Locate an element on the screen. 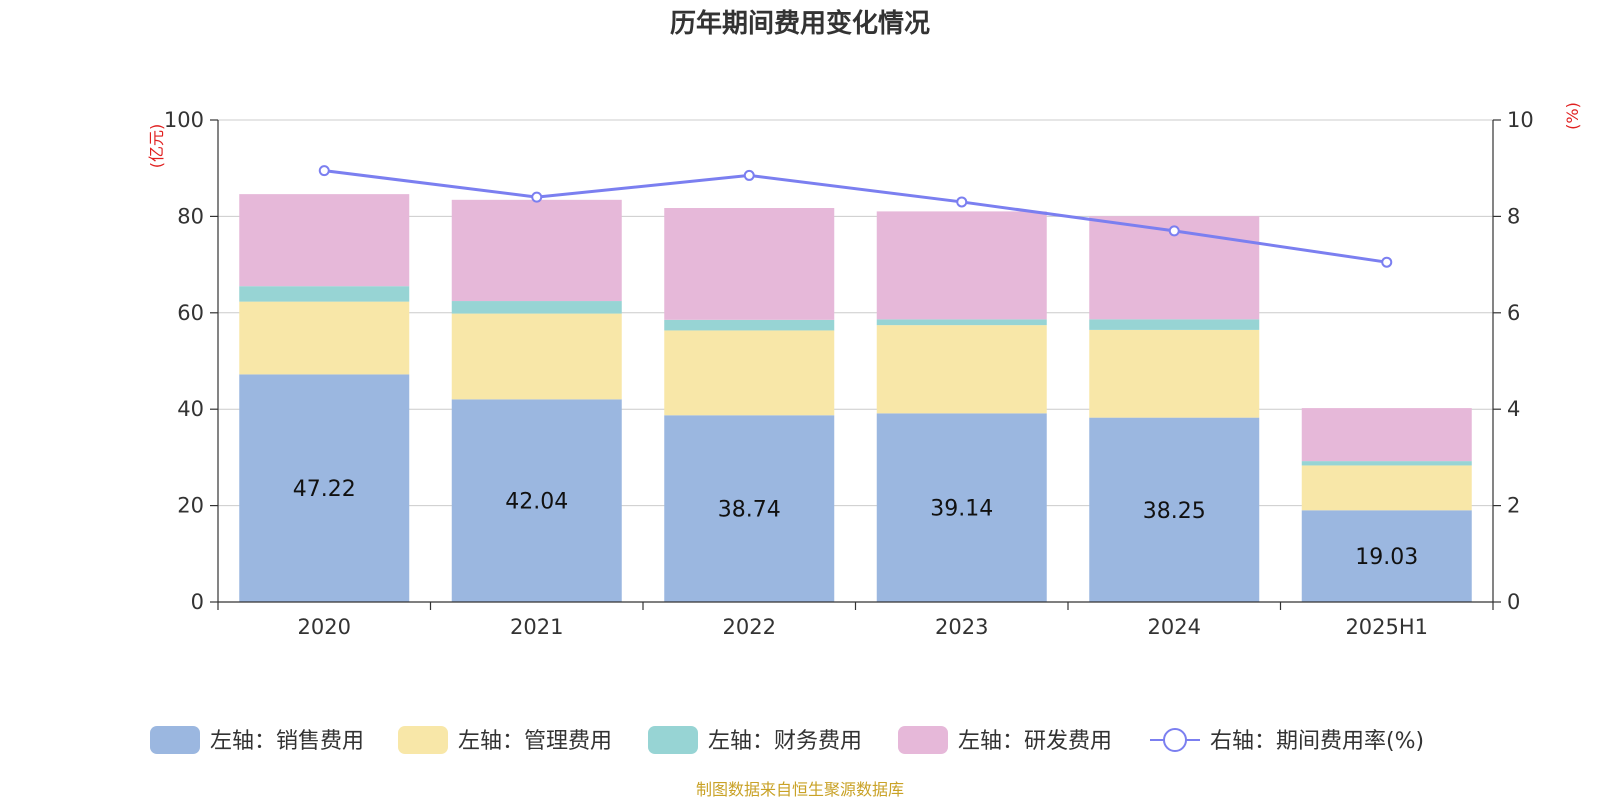  x-tick-label: 2023 is located at coordinates (961, 627).